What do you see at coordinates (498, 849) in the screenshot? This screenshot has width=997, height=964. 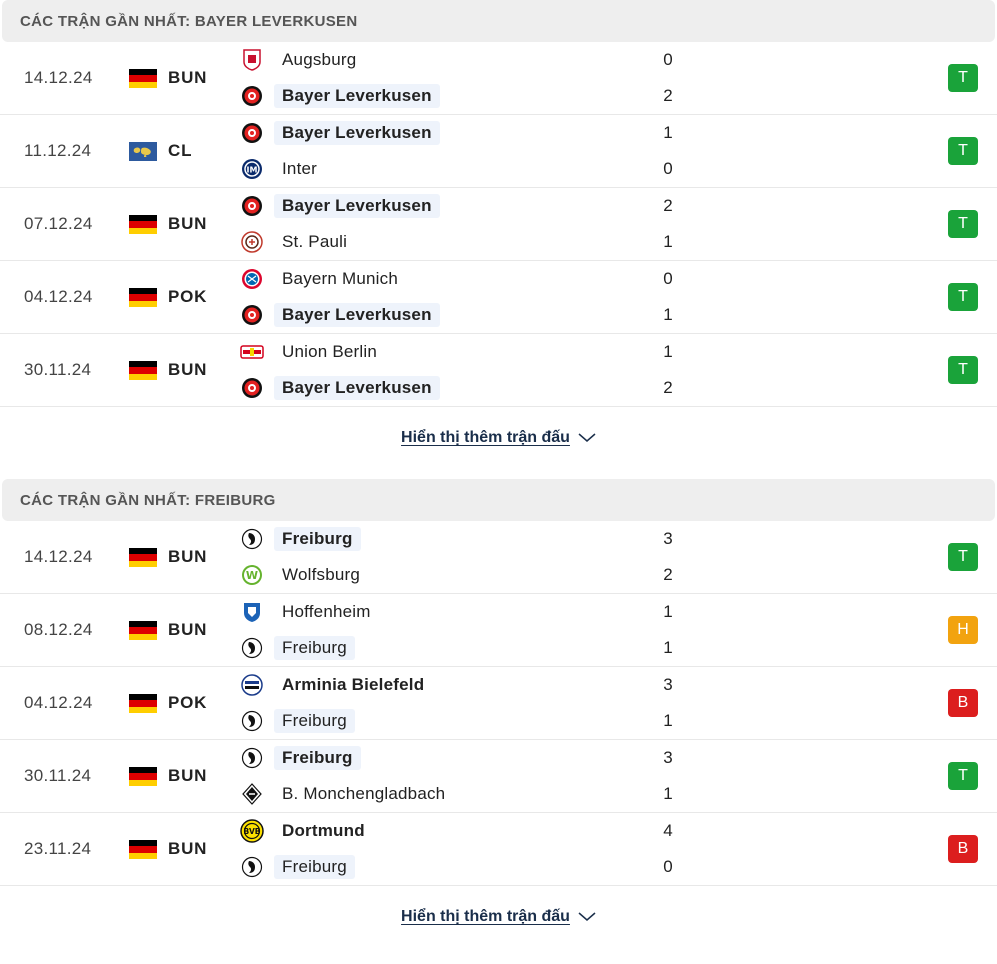 I see `match-row: 23.11.24 BUN BVB Dortmund Freiburg 4 0 B` at bounding box center [498, 849].